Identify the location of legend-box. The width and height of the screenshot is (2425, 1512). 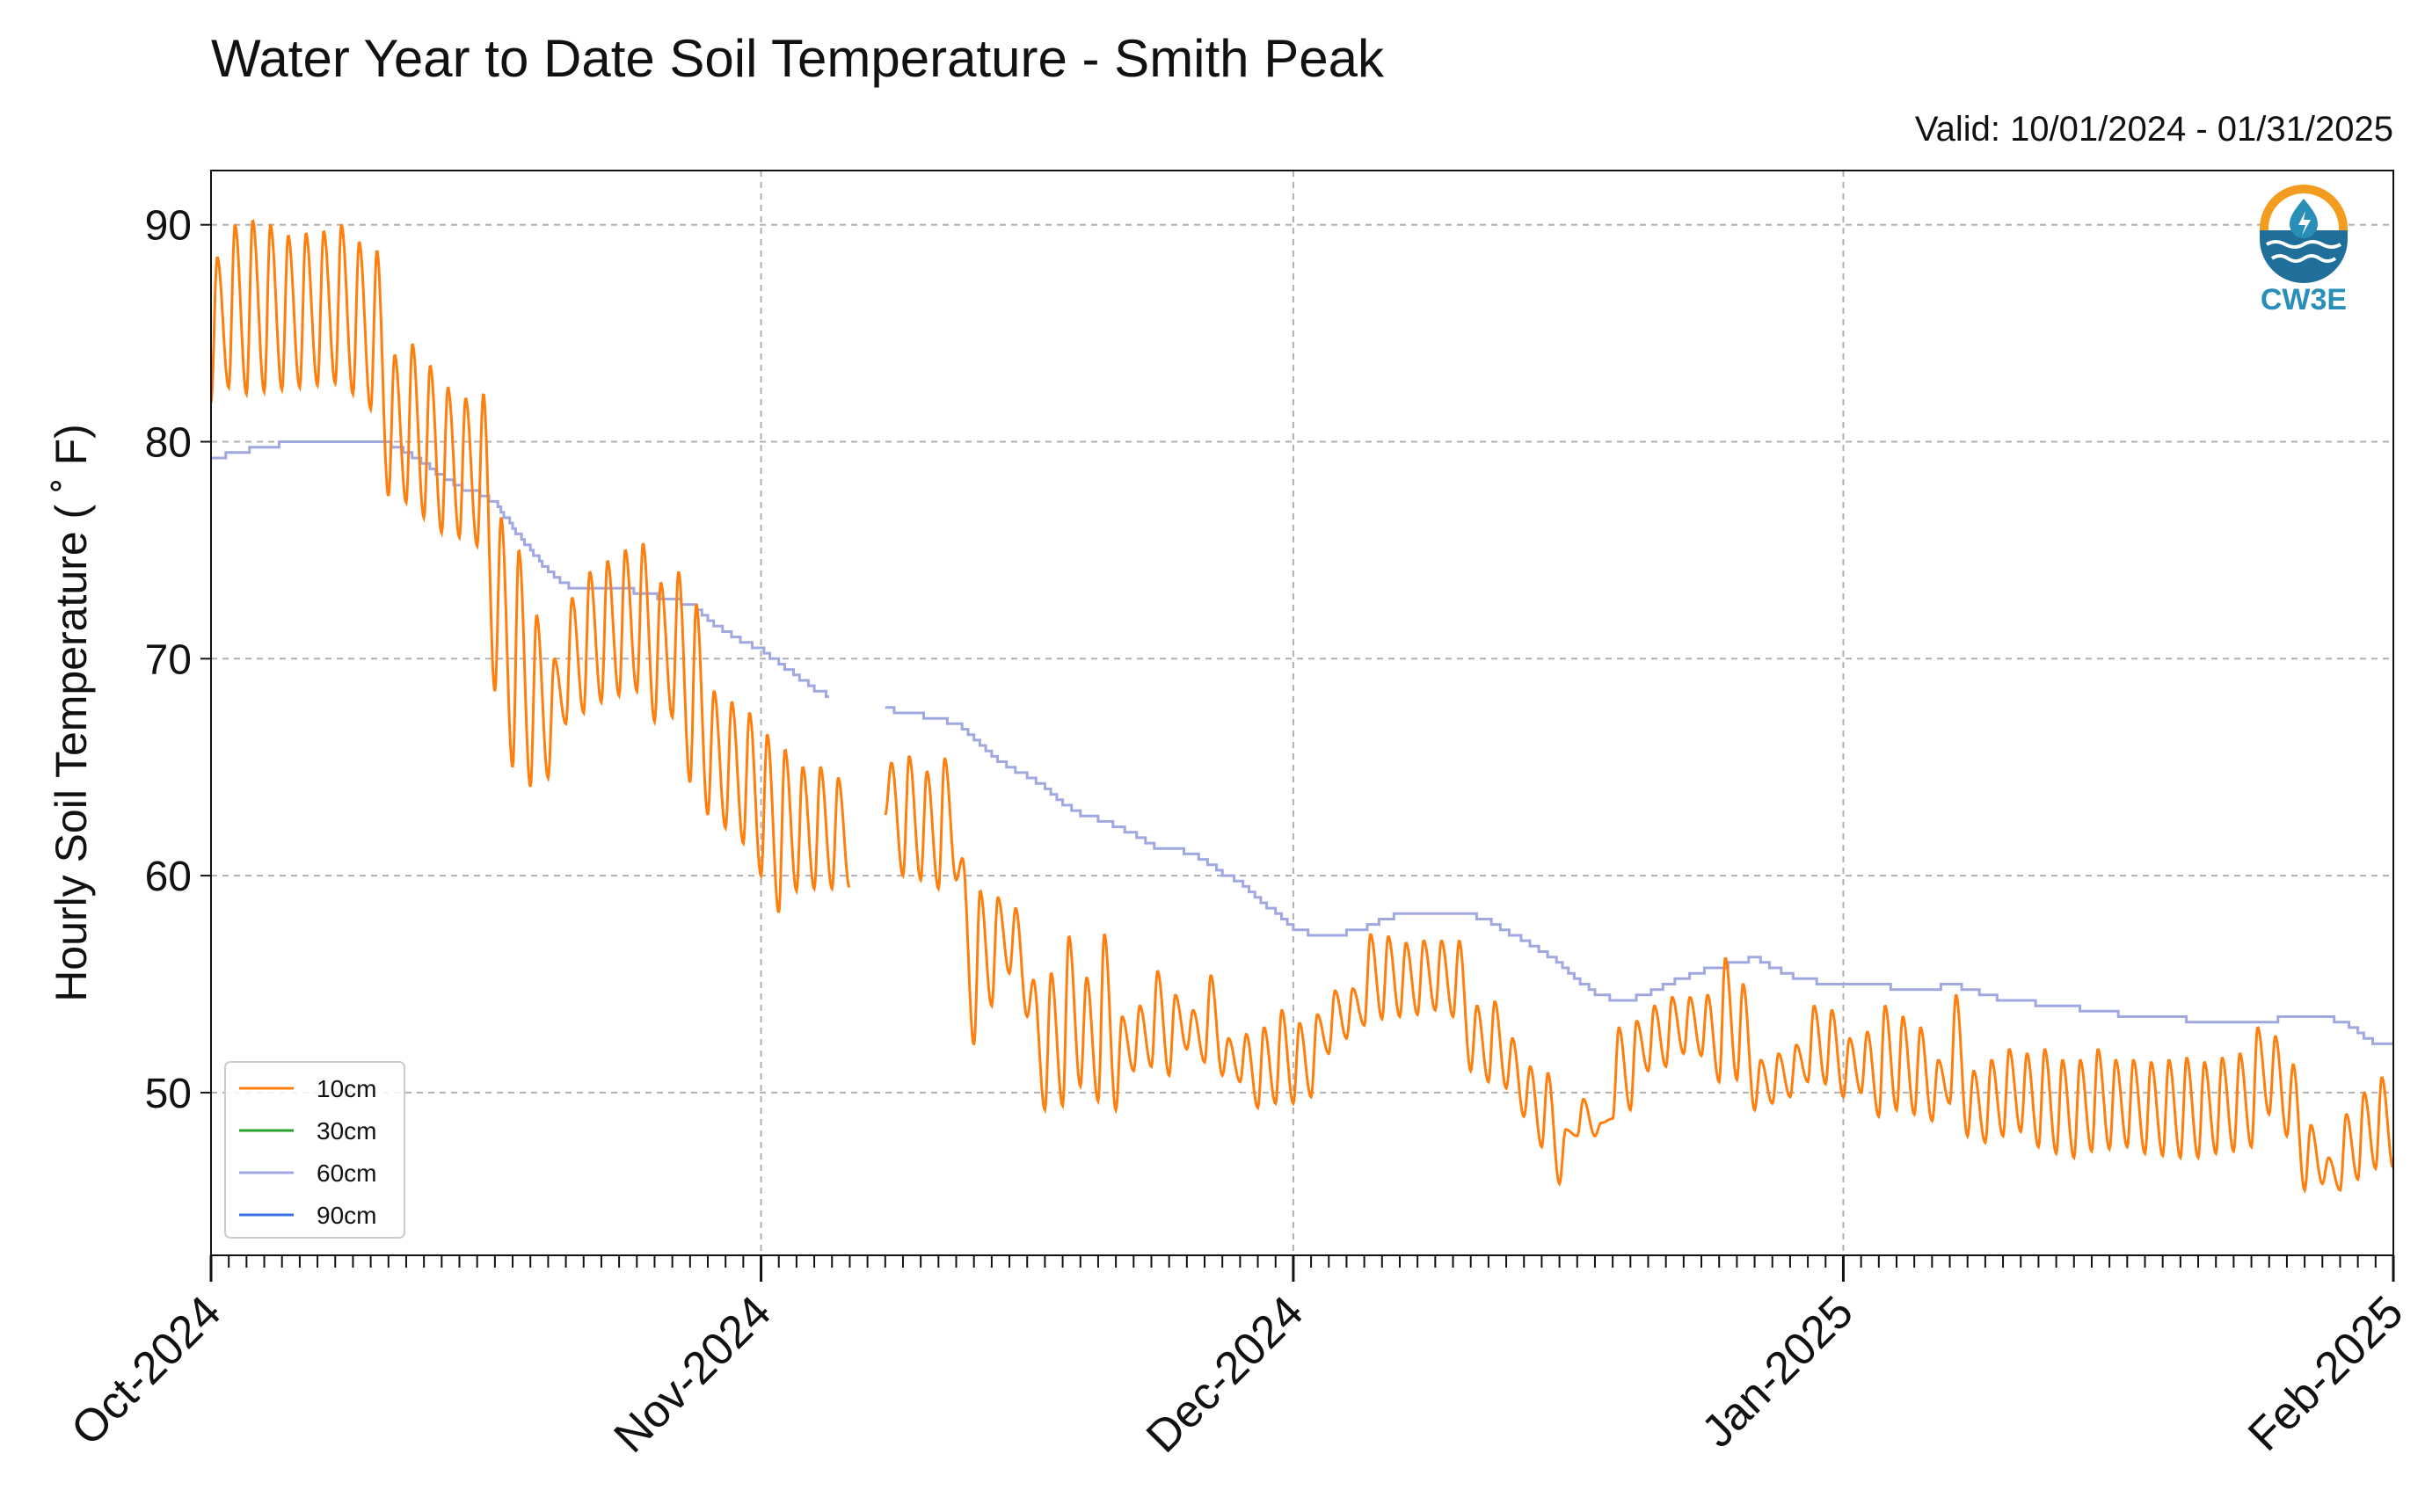
(314, 1150).